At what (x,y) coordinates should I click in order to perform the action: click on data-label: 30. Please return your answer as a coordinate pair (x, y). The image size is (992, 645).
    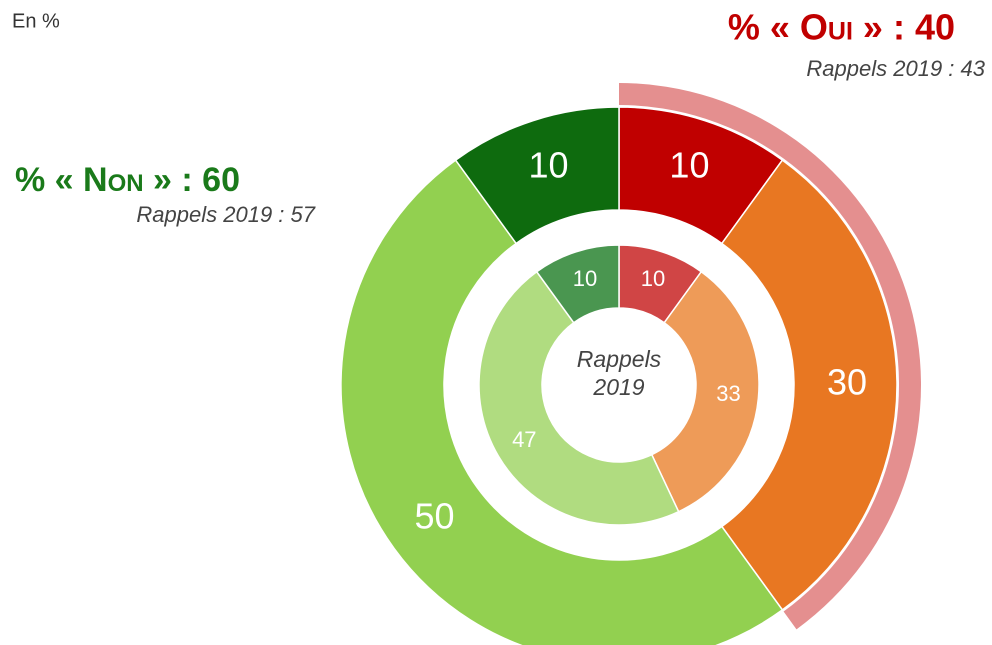
    Looking at the image, I should click on (847, 382).